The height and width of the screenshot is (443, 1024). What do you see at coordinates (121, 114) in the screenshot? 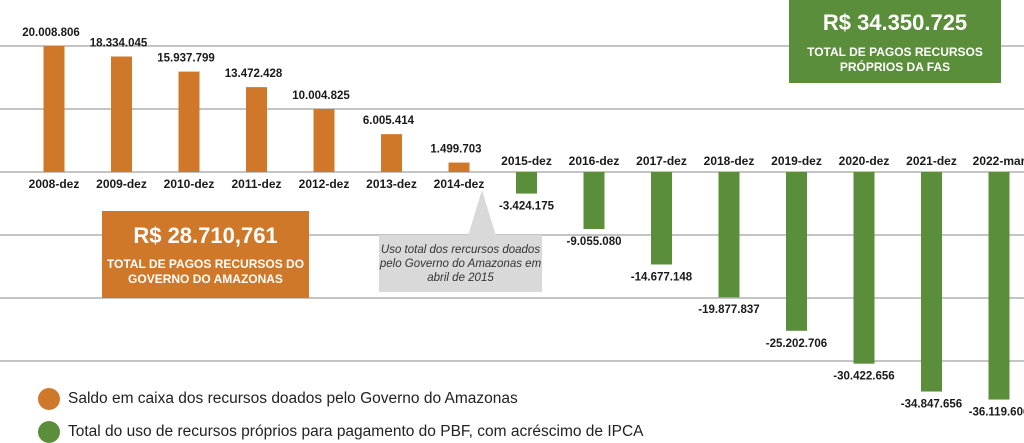
I see `bar-2009-dez` at bounding box center [121, 114].